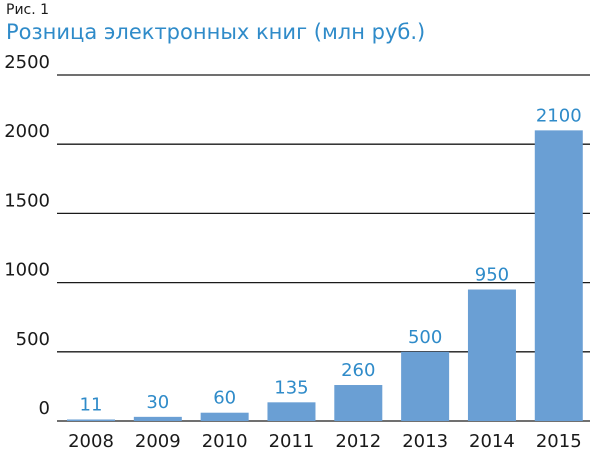  I want to click on data-label: 30, so click(157, 402).